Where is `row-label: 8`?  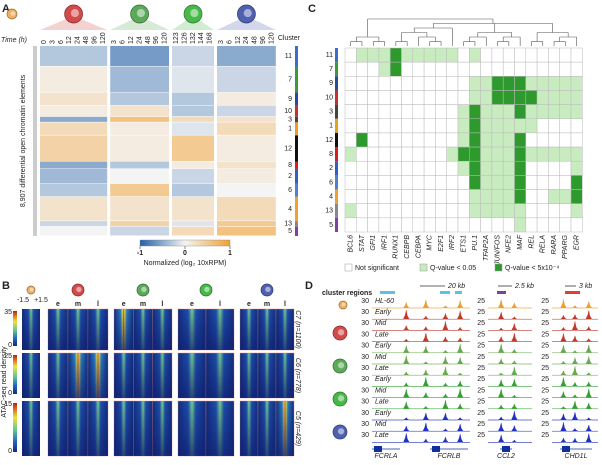
row-label: 8 is located at coordinates (331, 154).